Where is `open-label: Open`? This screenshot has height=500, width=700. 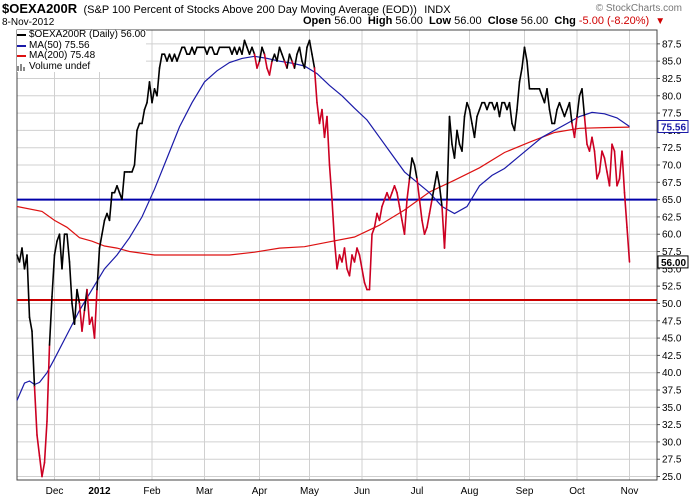
open-label: Open is located at coordinates (317, 21).